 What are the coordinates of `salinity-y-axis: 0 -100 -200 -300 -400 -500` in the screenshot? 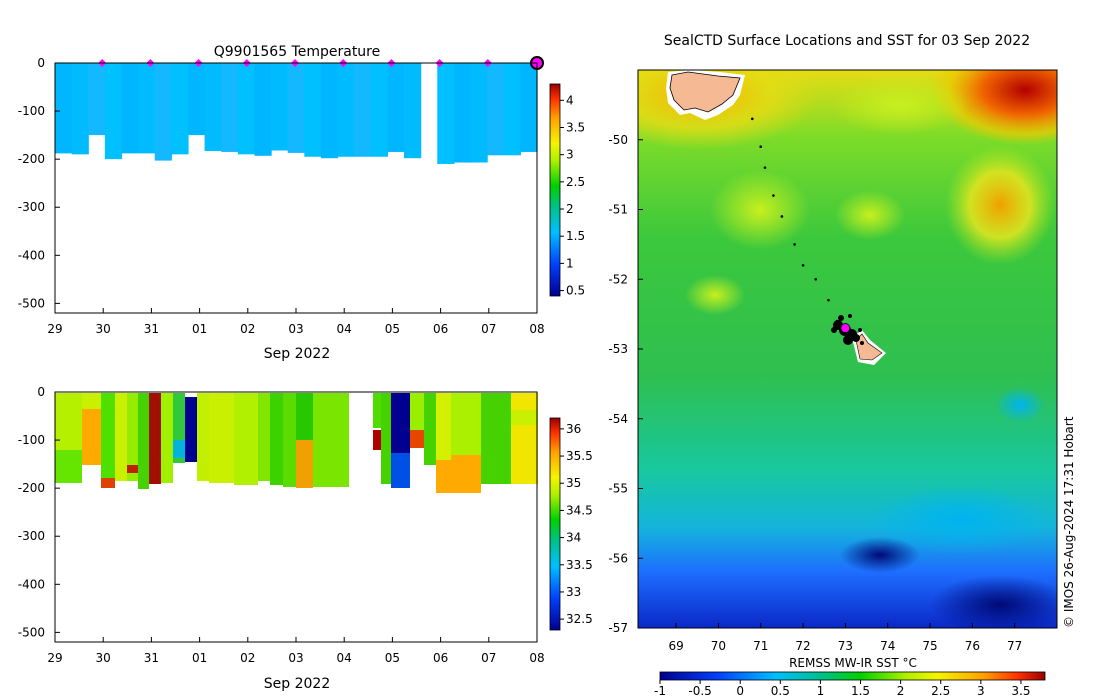 It's located at (39, 512).